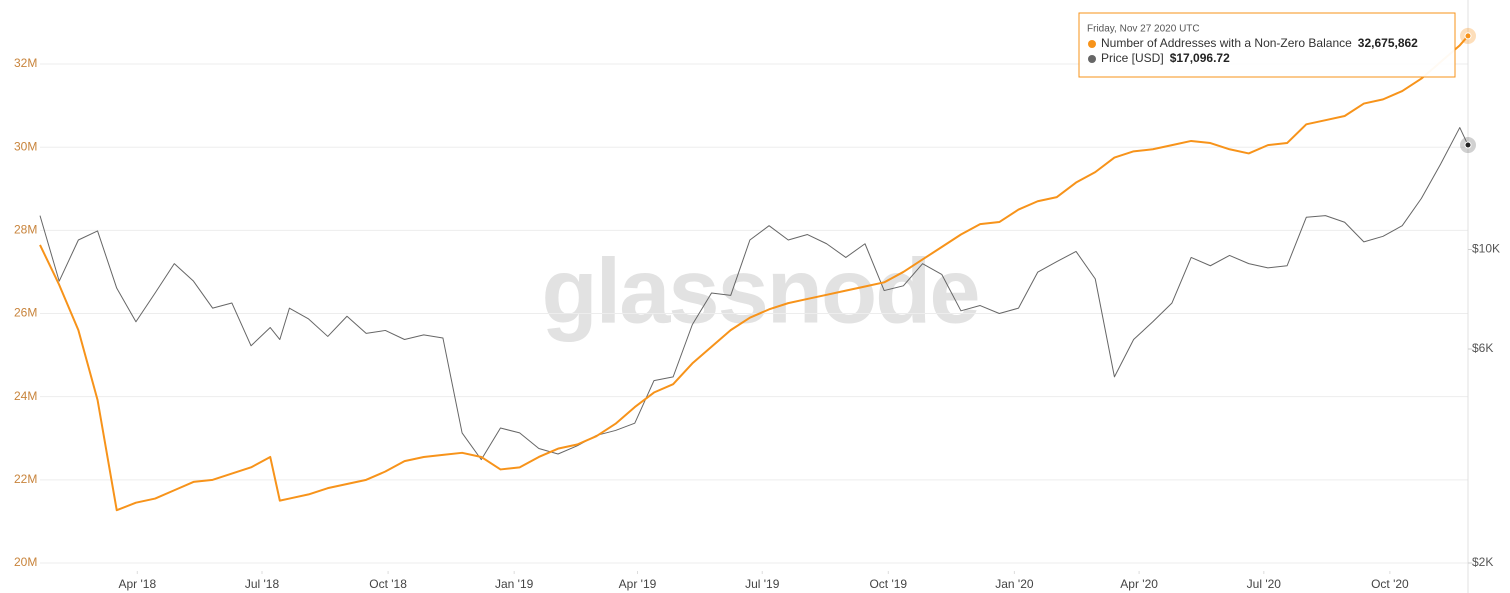  I want to click on x-tick-label: Jan '20, so click(1014, 584).